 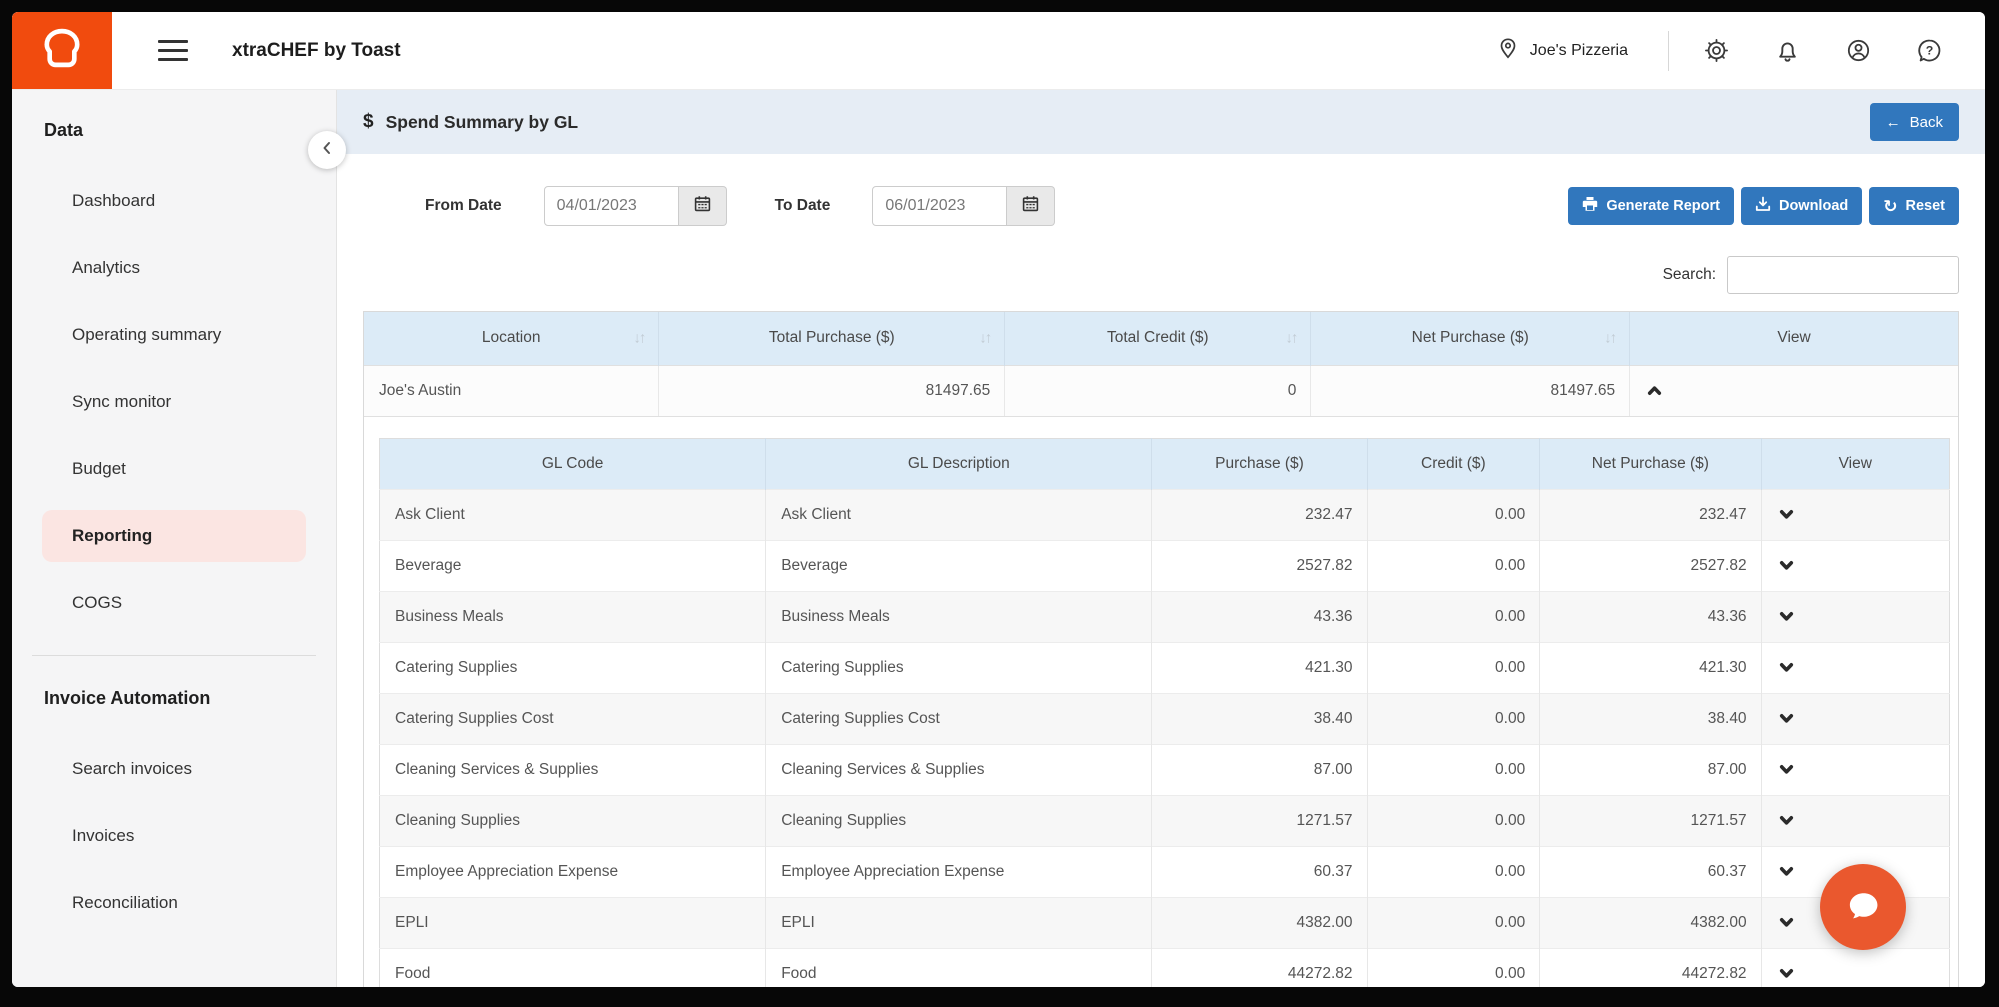 I want to click on chat-widget-button, so click(x=1863, y=907).